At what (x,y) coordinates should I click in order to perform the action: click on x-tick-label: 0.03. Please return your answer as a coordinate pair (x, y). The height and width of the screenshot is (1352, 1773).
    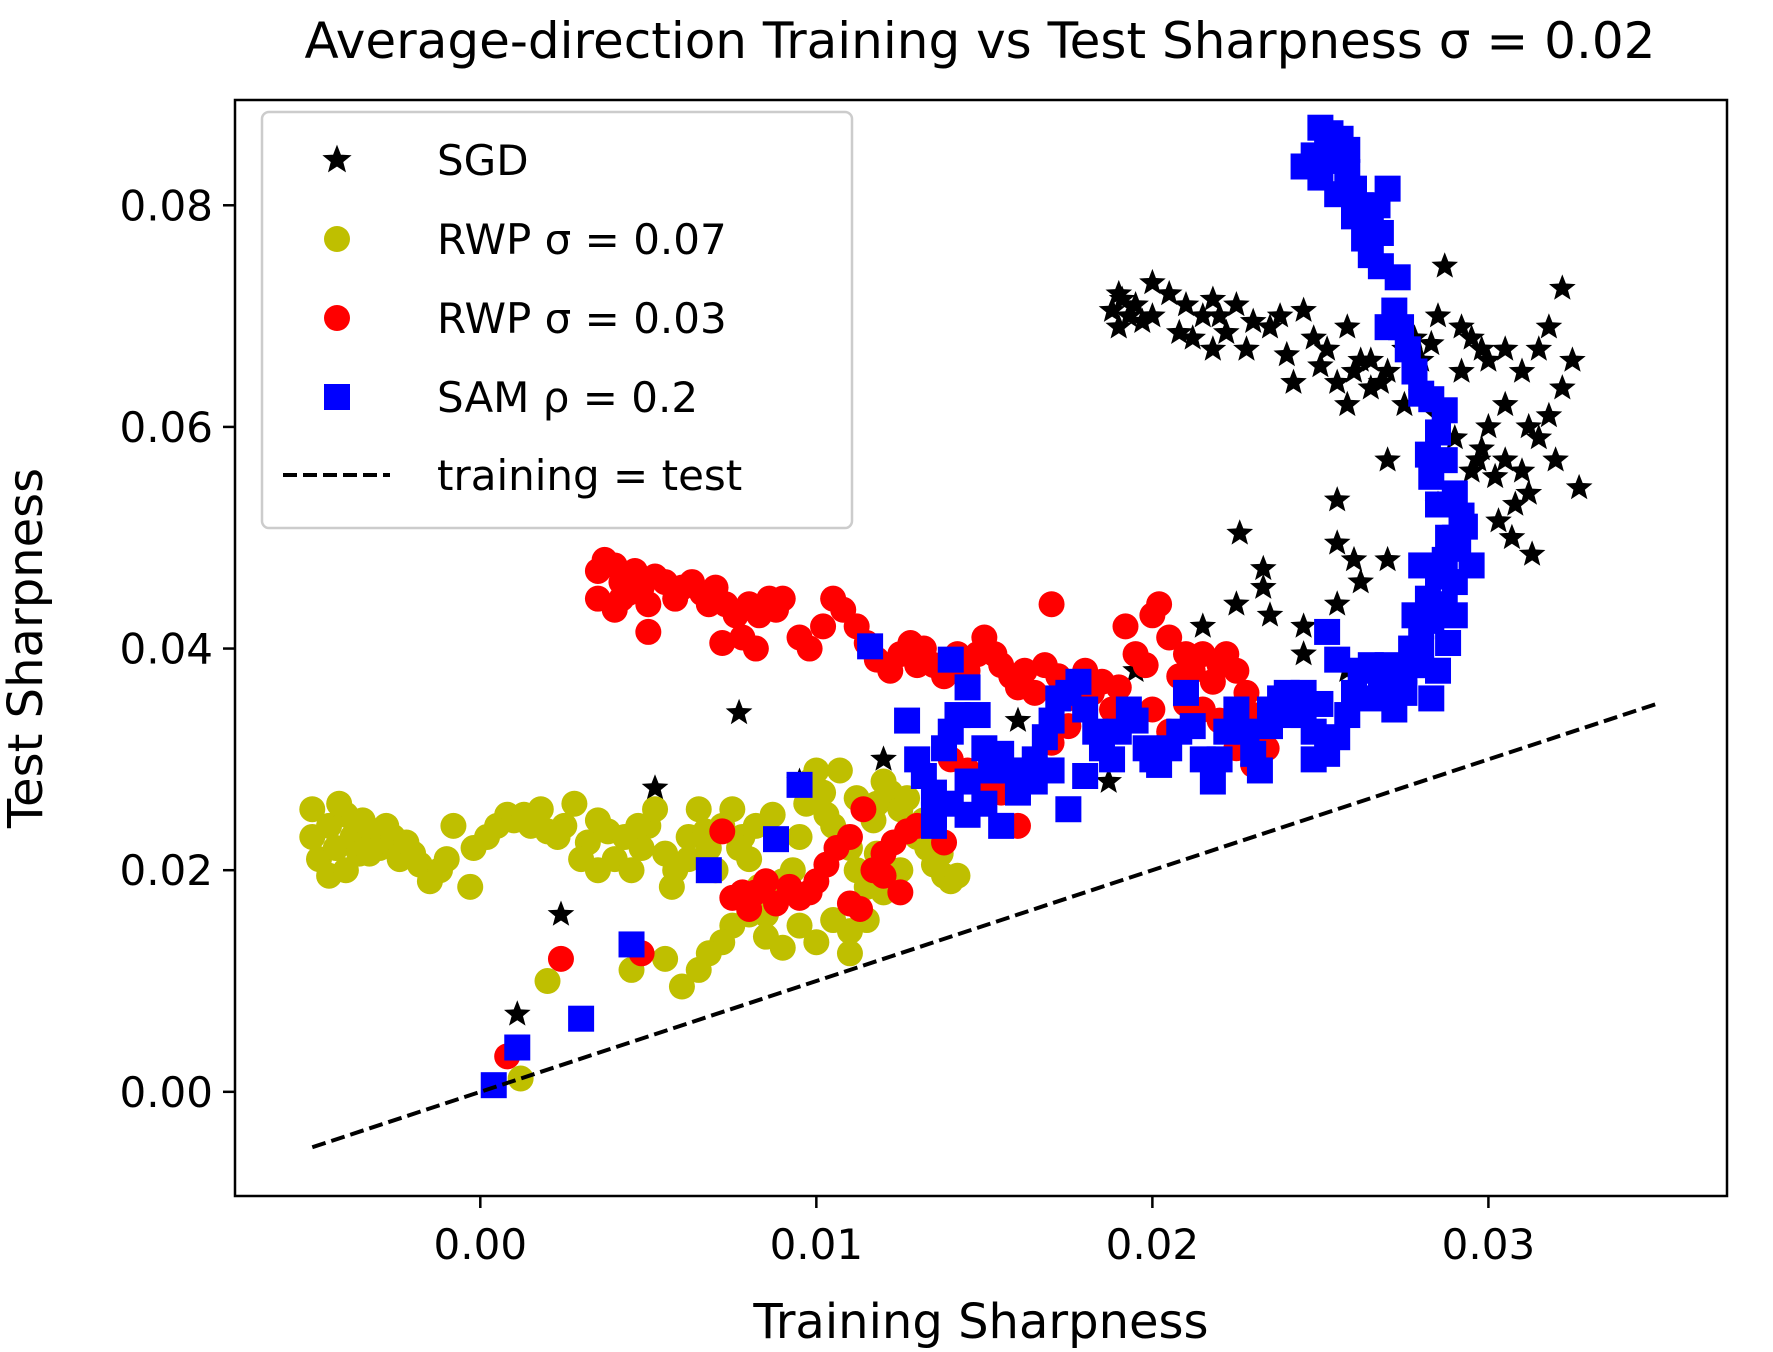
    Looking at the image, I should click on (1489, 1244).